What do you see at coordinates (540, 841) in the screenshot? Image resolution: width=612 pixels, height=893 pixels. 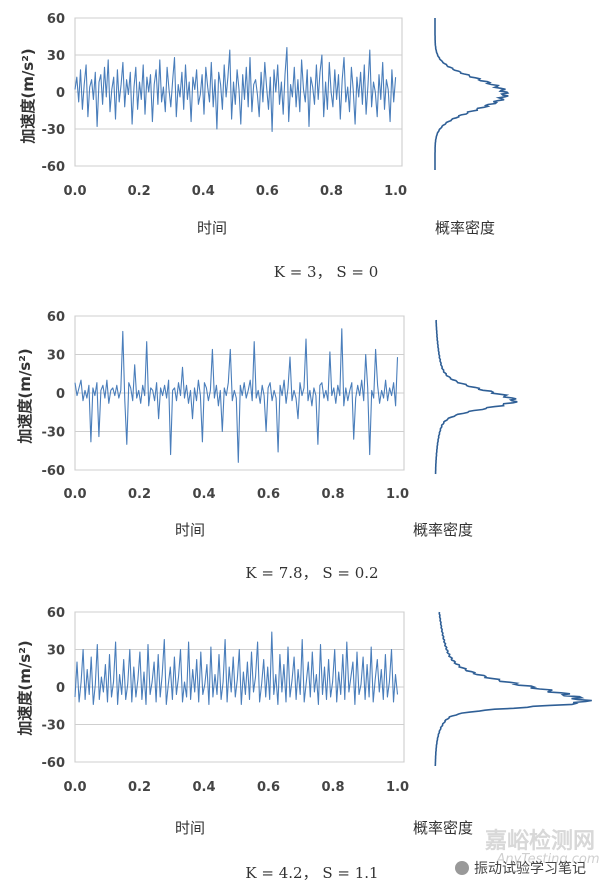 I see `watermark-site-name: 嘉峪检测网` at bounding box center [540, 841].